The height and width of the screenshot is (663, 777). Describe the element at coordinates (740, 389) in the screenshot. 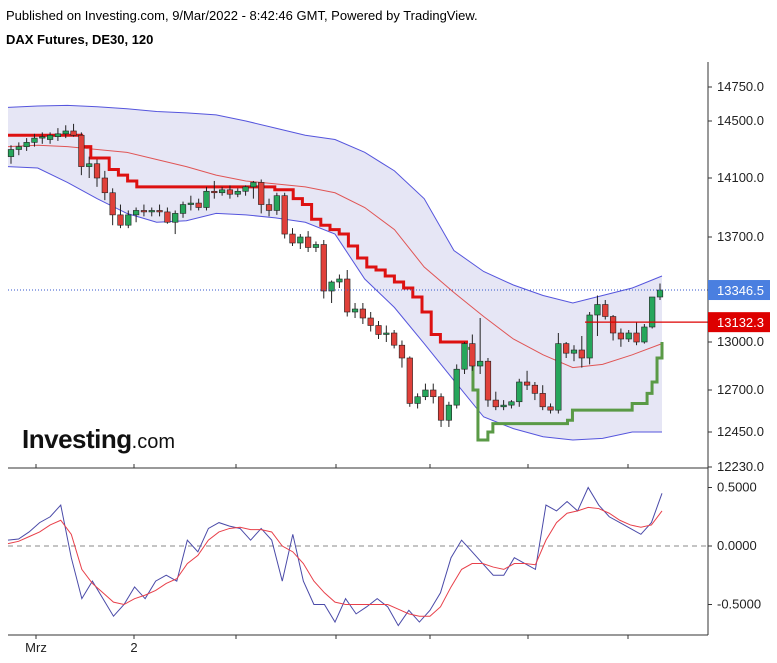

I see `y-tick-label: 12700.0` at that location.